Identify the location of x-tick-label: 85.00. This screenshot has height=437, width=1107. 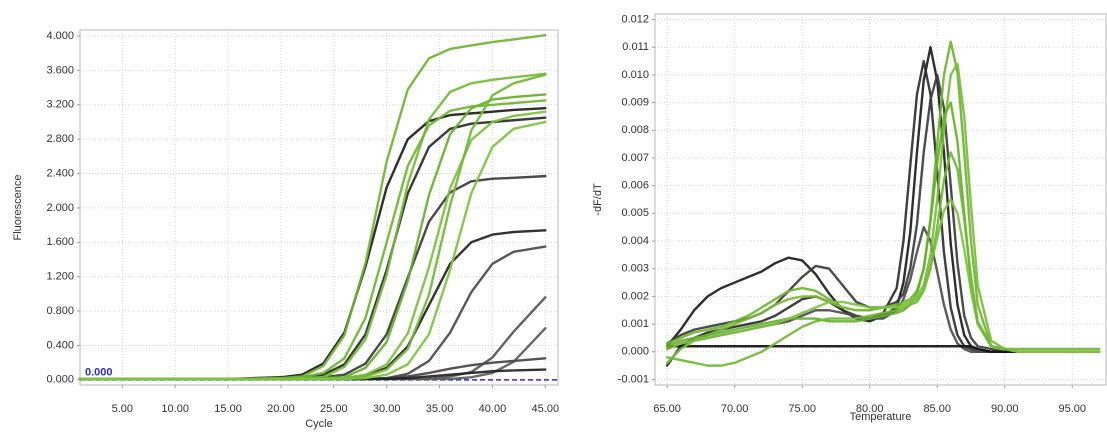
(937, 409).